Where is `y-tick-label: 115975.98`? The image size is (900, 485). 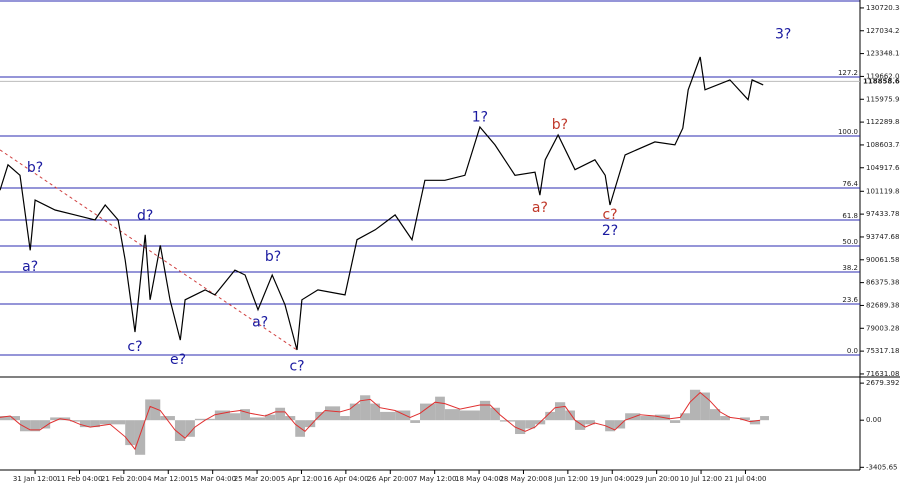
y-tick-label: 115975.98 is located at coordinates (883, 99).